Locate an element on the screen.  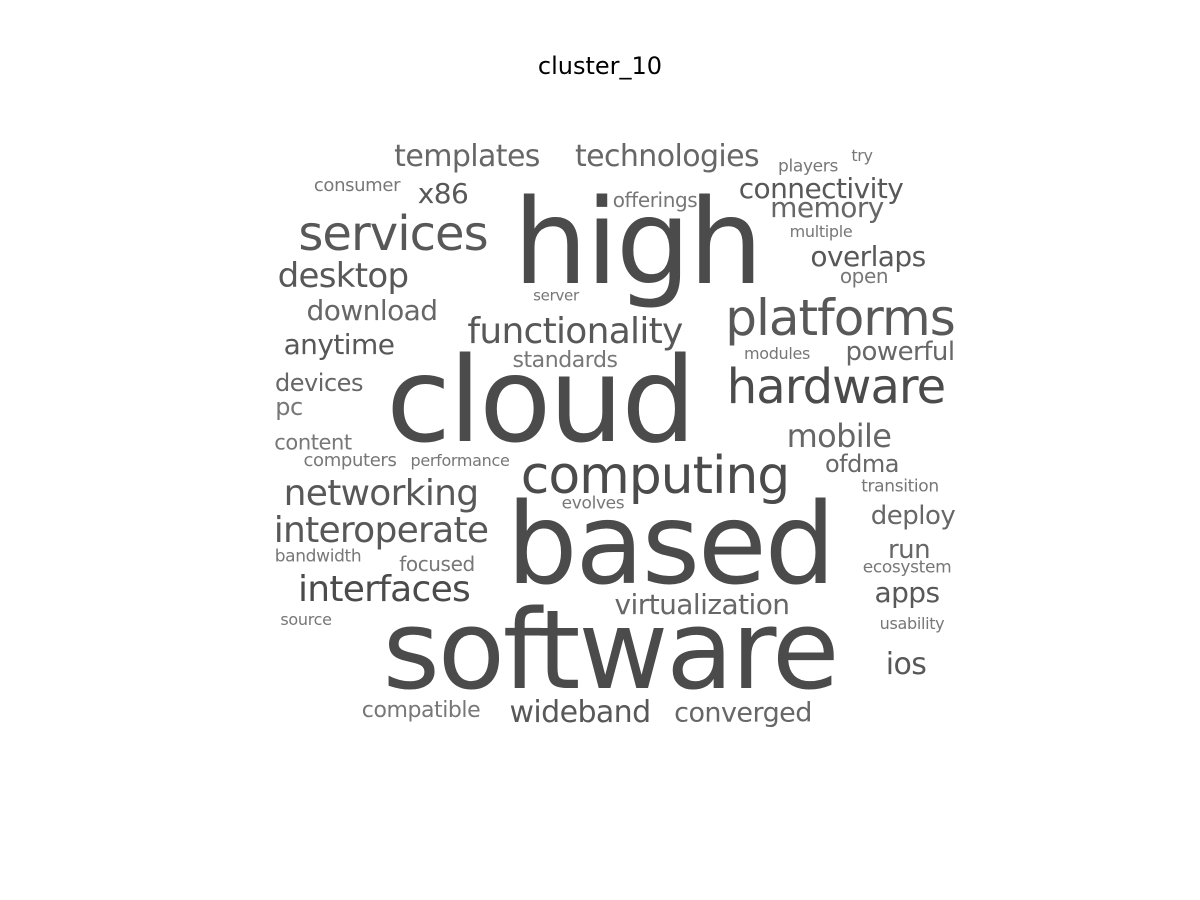
chart-title: cluster_10 is located at coordinates (600, 66).